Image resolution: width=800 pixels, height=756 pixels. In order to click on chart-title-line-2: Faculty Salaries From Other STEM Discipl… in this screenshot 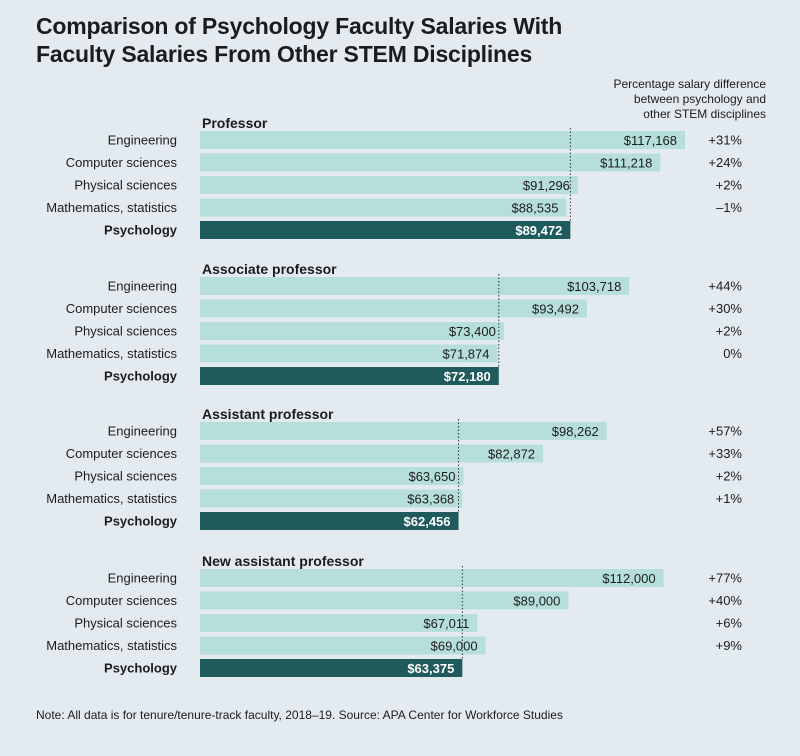, I will do `click(284, 54)`.